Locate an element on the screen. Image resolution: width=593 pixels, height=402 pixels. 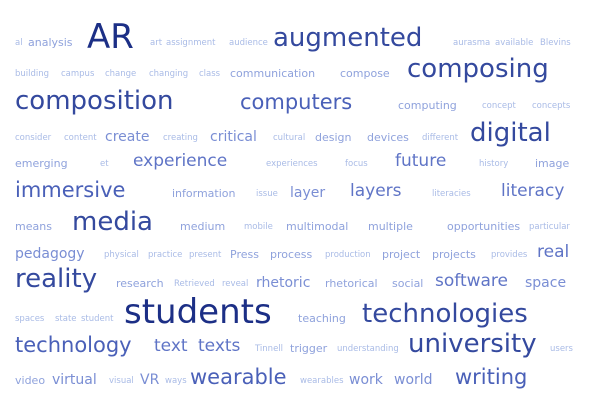
cloud-word: campus is located at coordinates (78, 74).